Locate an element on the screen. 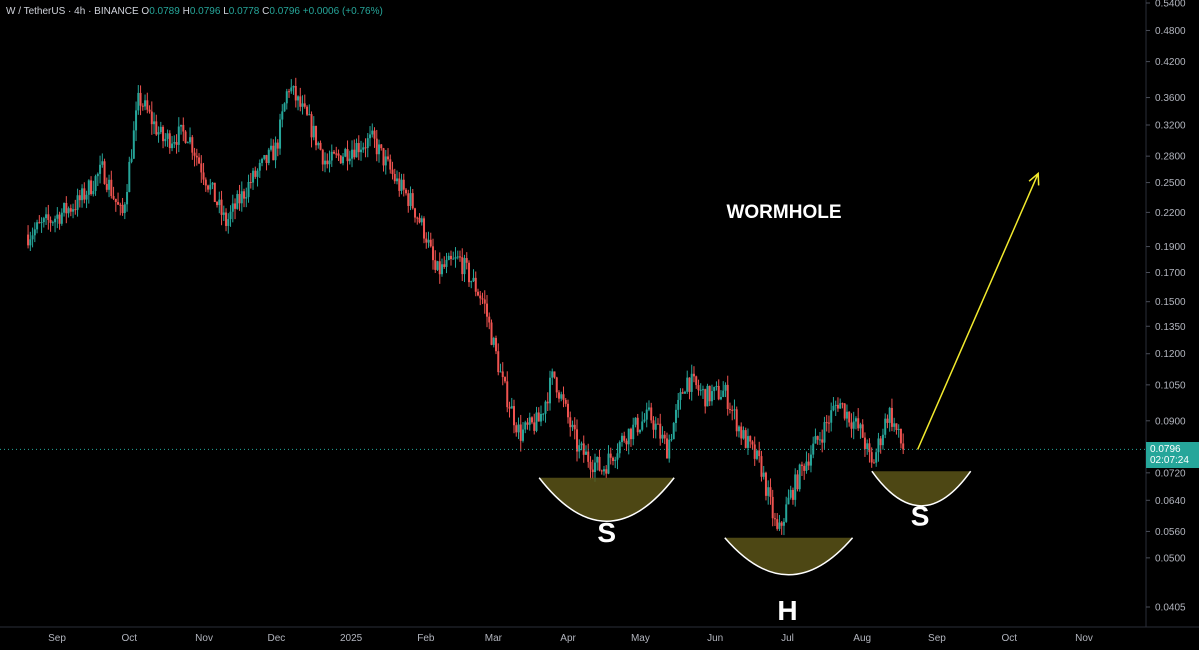 The width and height of the screenshot is (1199, 650). arrow-head is located at coordinates (1034, 178).